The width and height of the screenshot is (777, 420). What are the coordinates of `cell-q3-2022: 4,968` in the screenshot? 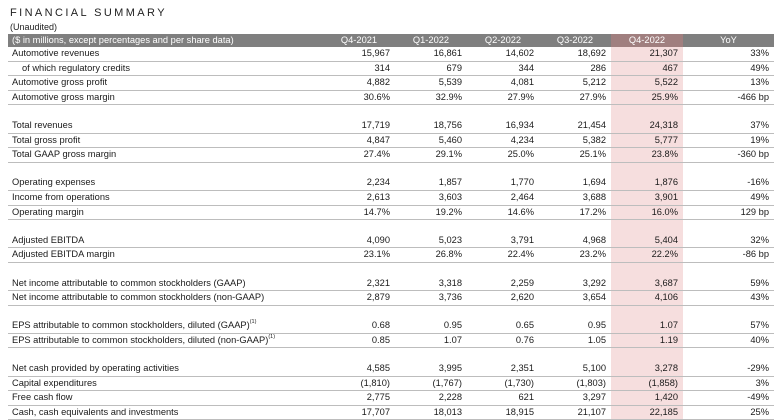 It's located at (594, 239).